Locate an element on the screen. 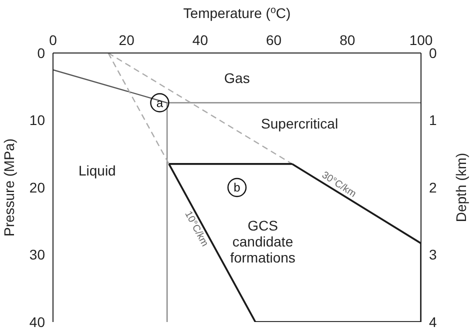 The width and height of the screenshot is (474, 332). annotation: Liquid is located at coordinates (97, 170).